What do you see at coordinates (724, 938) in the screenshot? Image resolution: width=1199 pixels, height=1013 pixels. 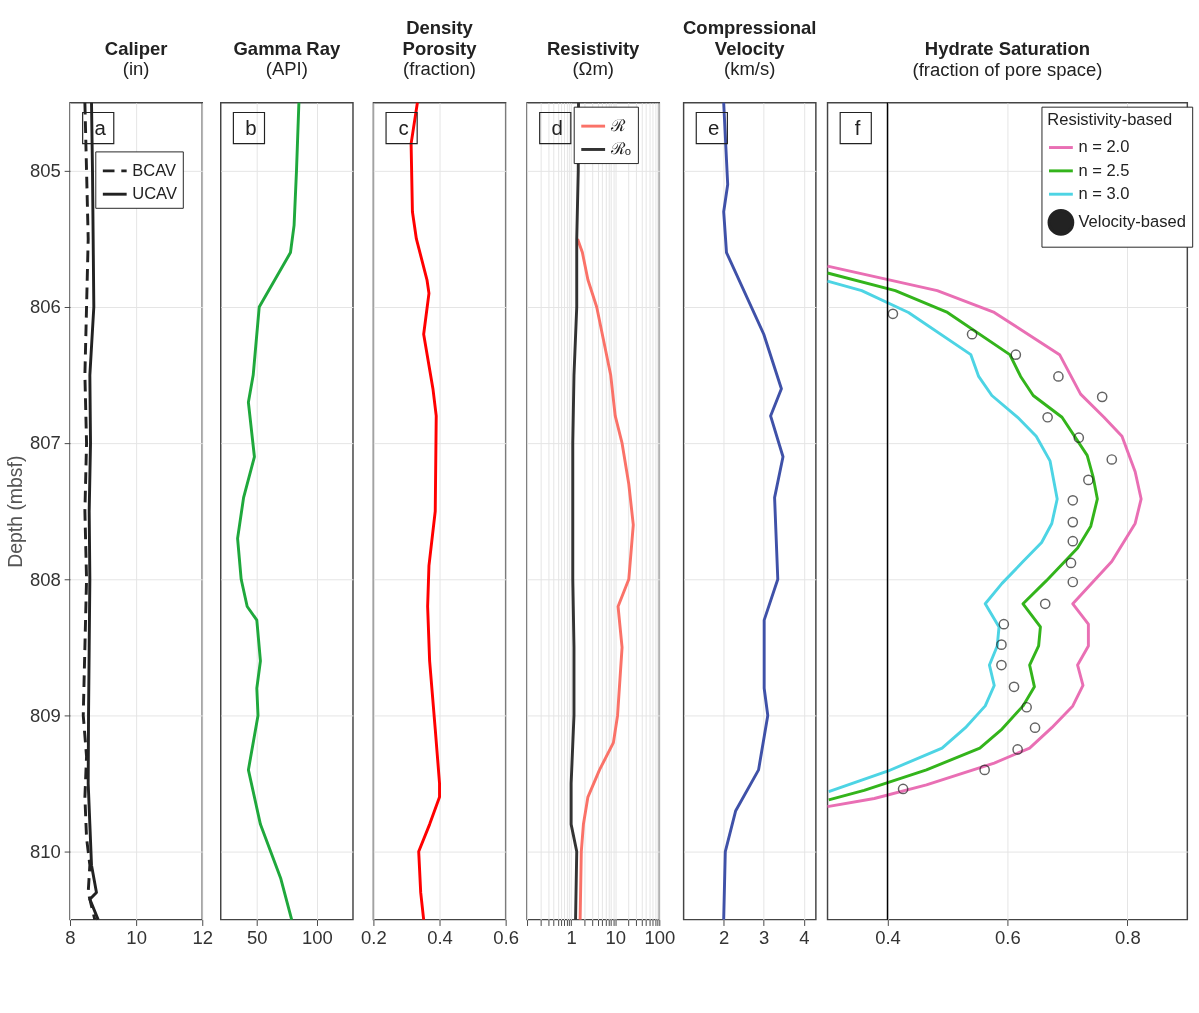 I see `x-tick-label: 2` at bounding box center [724, 938].